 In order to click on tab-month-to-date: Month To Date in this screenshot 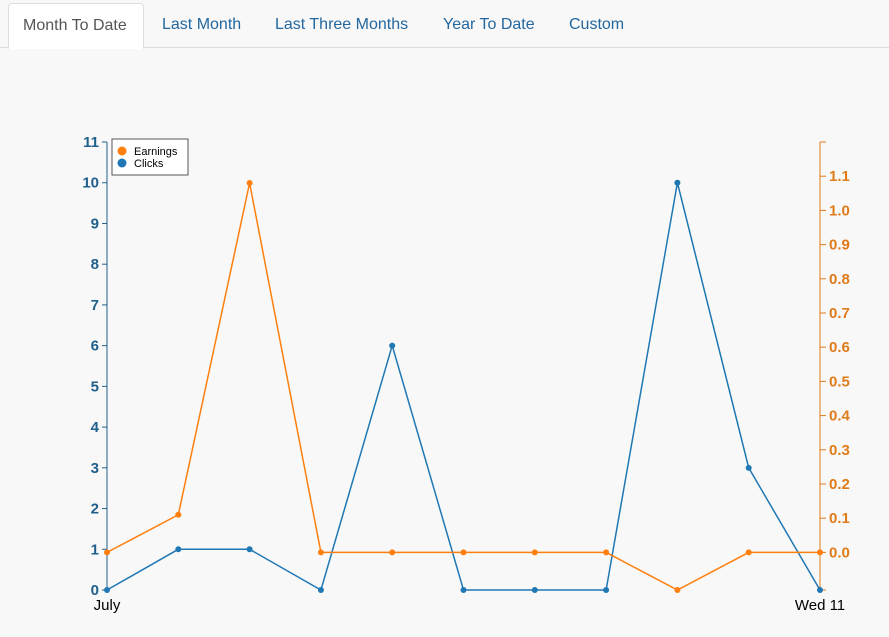, I will do `click(76, 26)`.